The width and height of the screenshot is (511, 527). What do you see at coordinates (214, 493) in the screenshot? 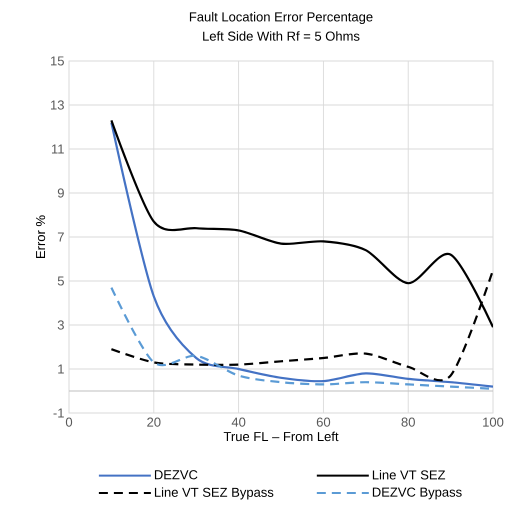
I see `legend-label: Line VT SEZ Bypass` at bounding box center [214, 493].